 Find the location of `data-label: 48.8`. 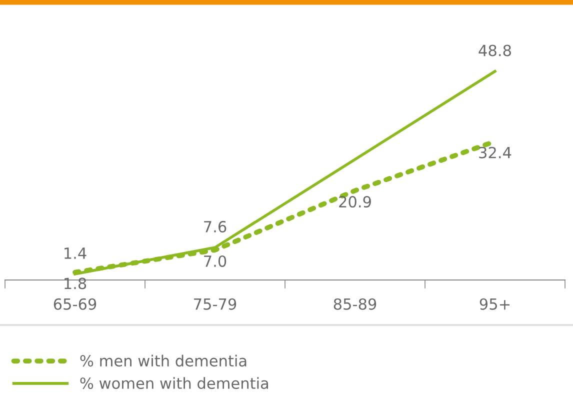

data-label: 48.8 is located at coordinates (494, 50).